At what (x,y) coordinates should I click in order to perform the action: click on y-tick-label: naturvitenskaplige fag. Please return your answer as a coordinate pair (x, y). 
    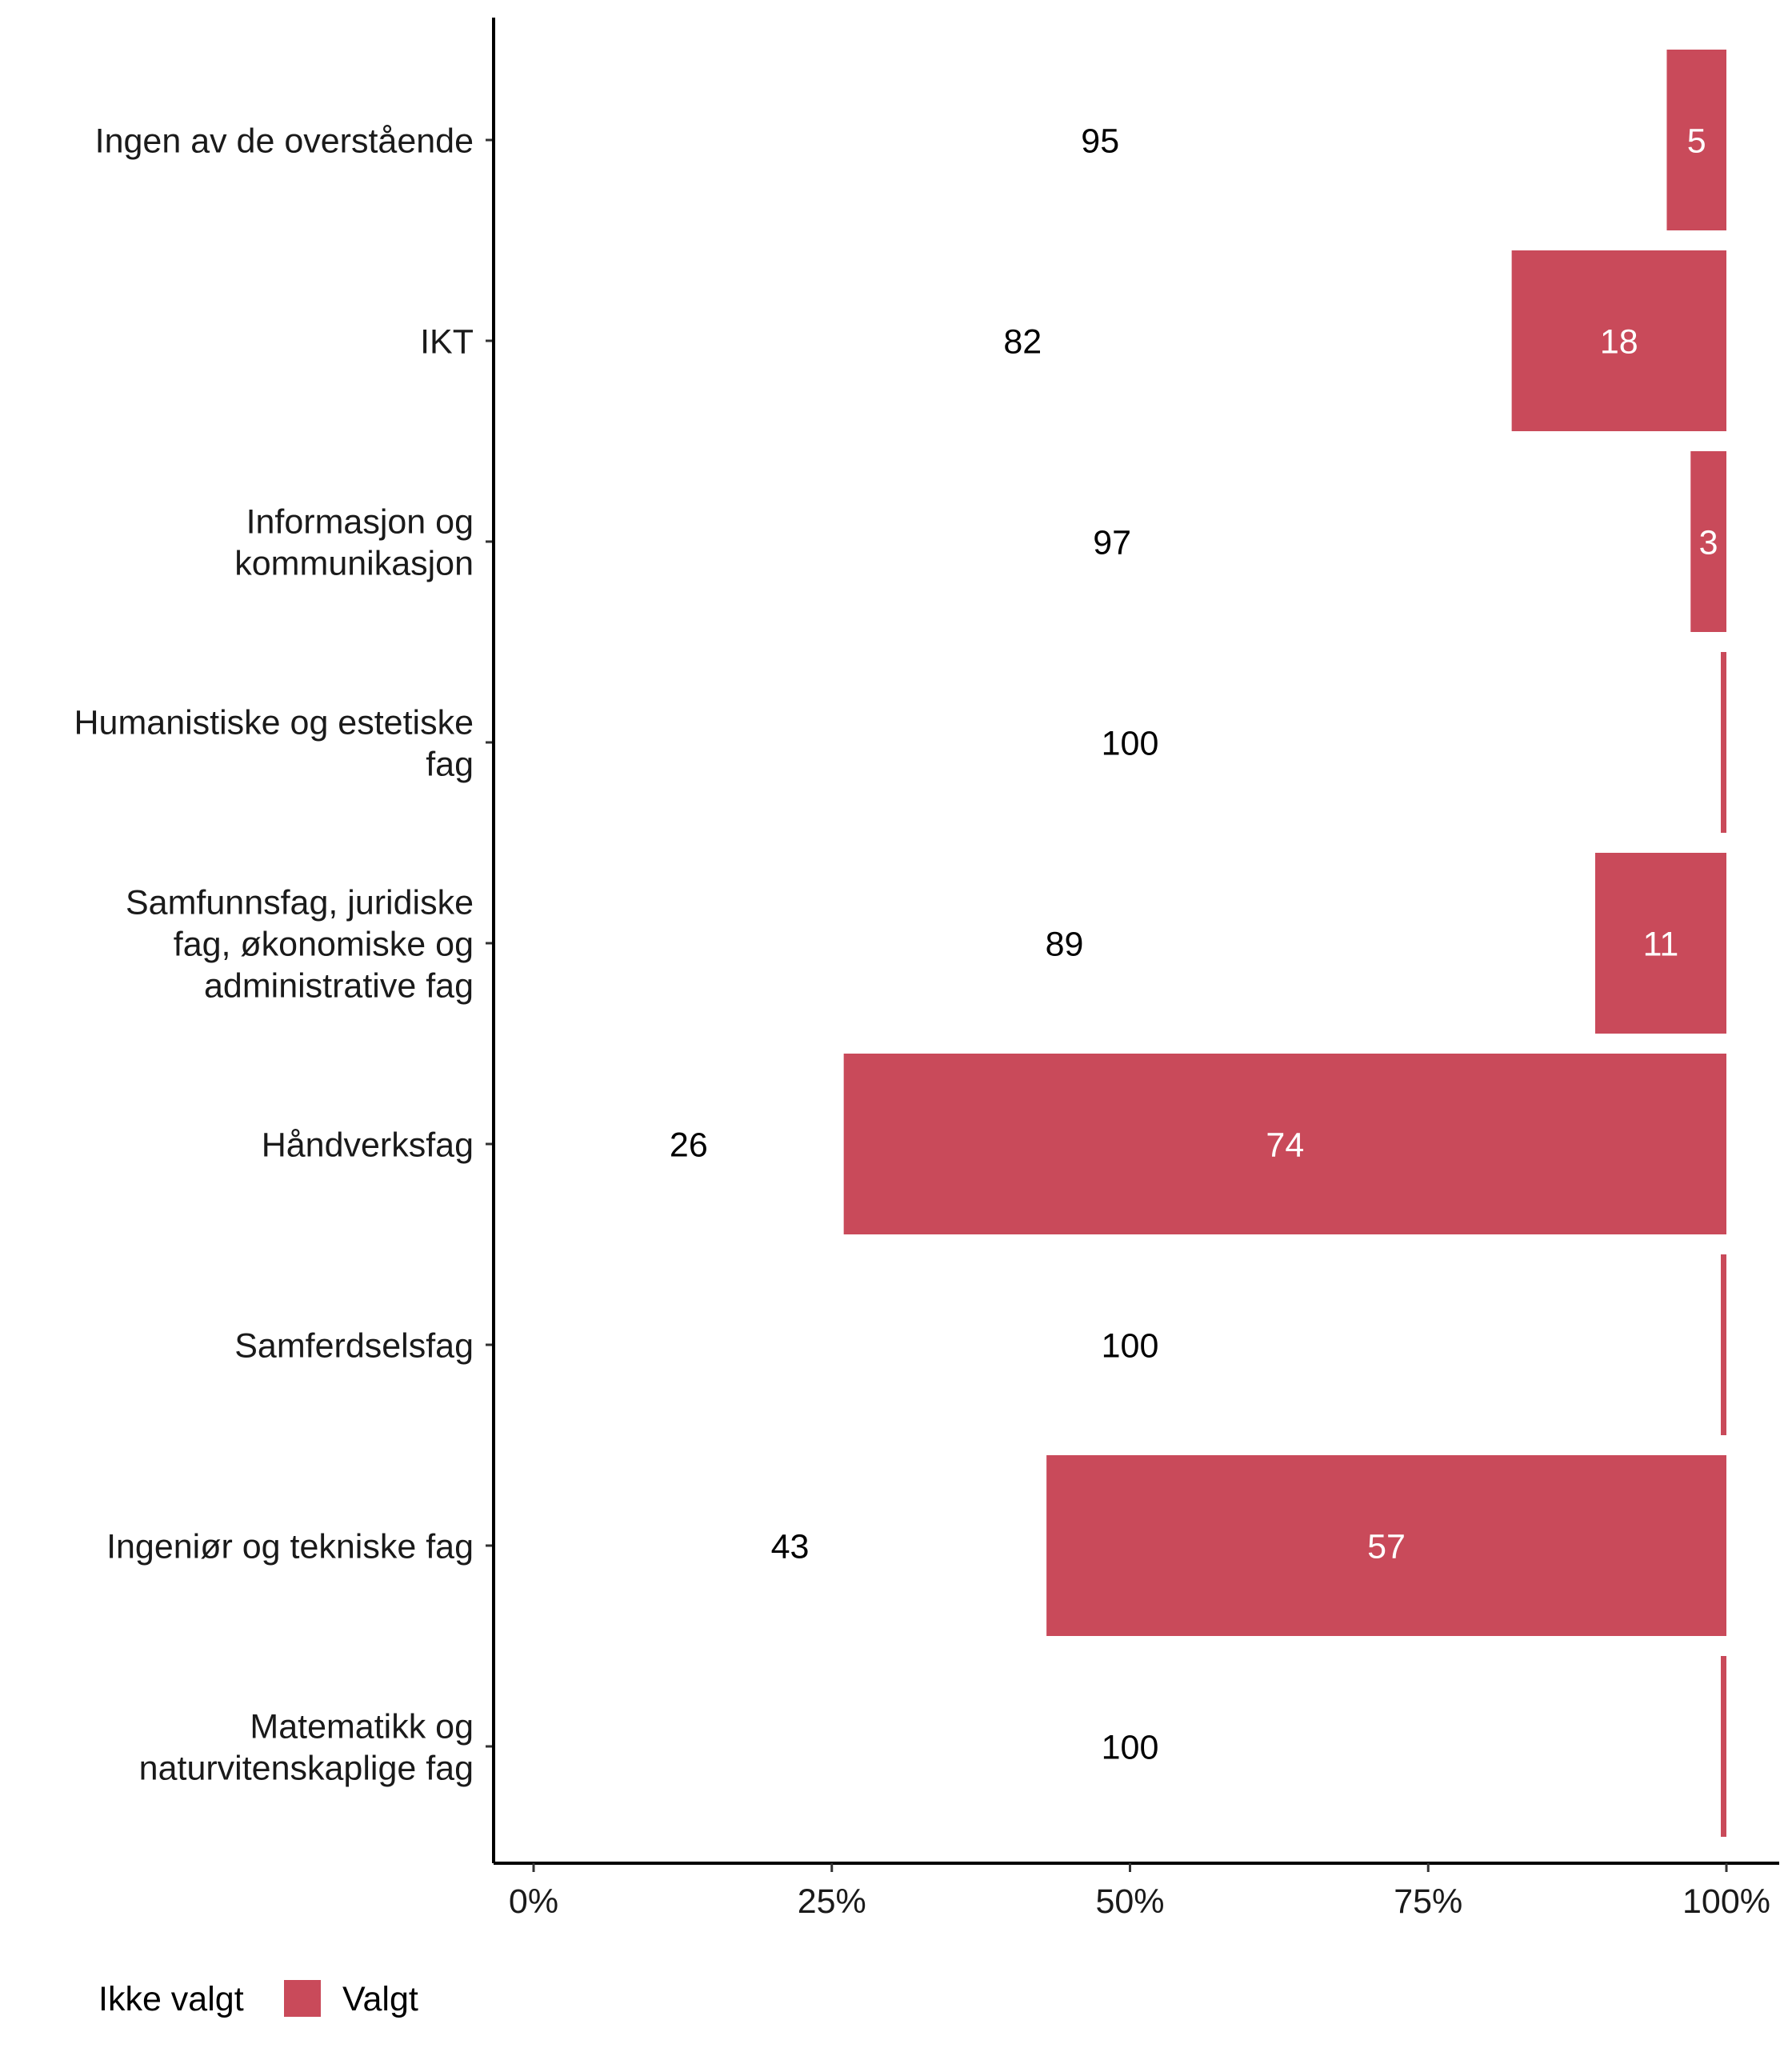
    Looking at the image, I should click on (306, 1768).